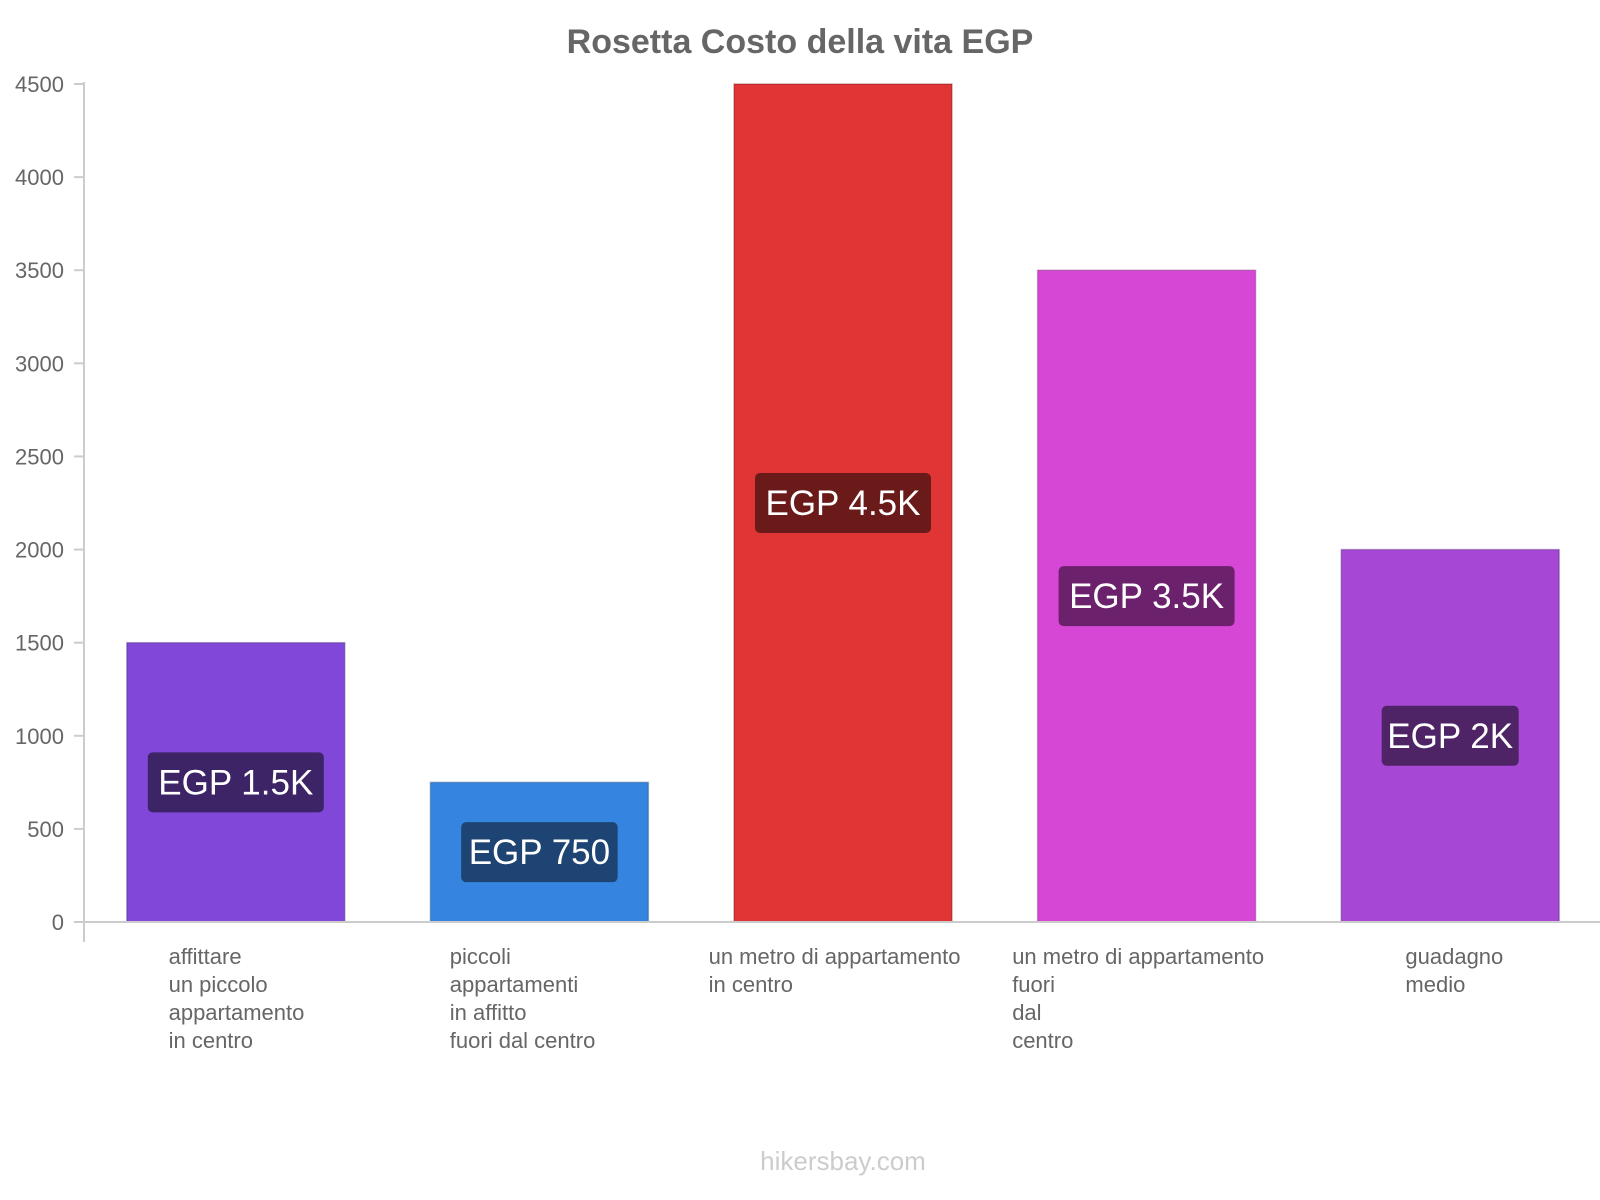 The width and height of the screenshot is (1600, 1200). What do you see at coordinates (45, 829) in the screenshot?
I see `y-tick-label: 500` at bounding box center [45, 829].